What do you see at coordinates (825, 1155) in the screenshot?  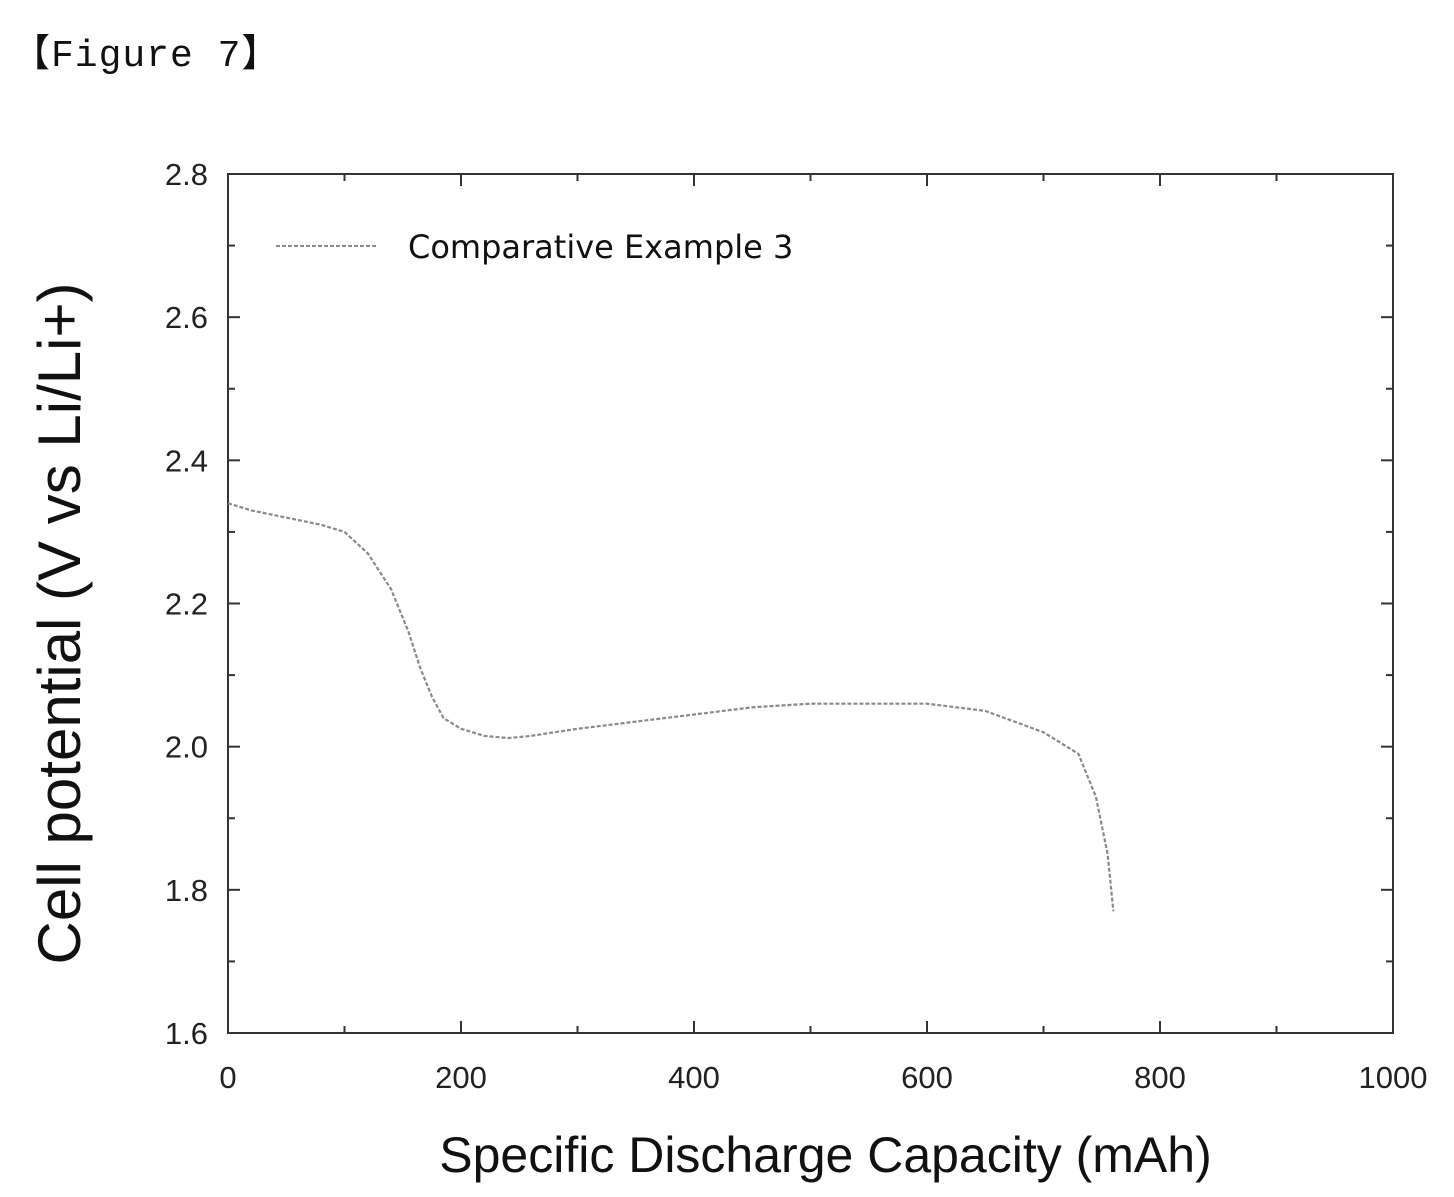 I see `x-axis-label: Specific Discharge Capacity (mAh)` at bounding box center [825, 1155].